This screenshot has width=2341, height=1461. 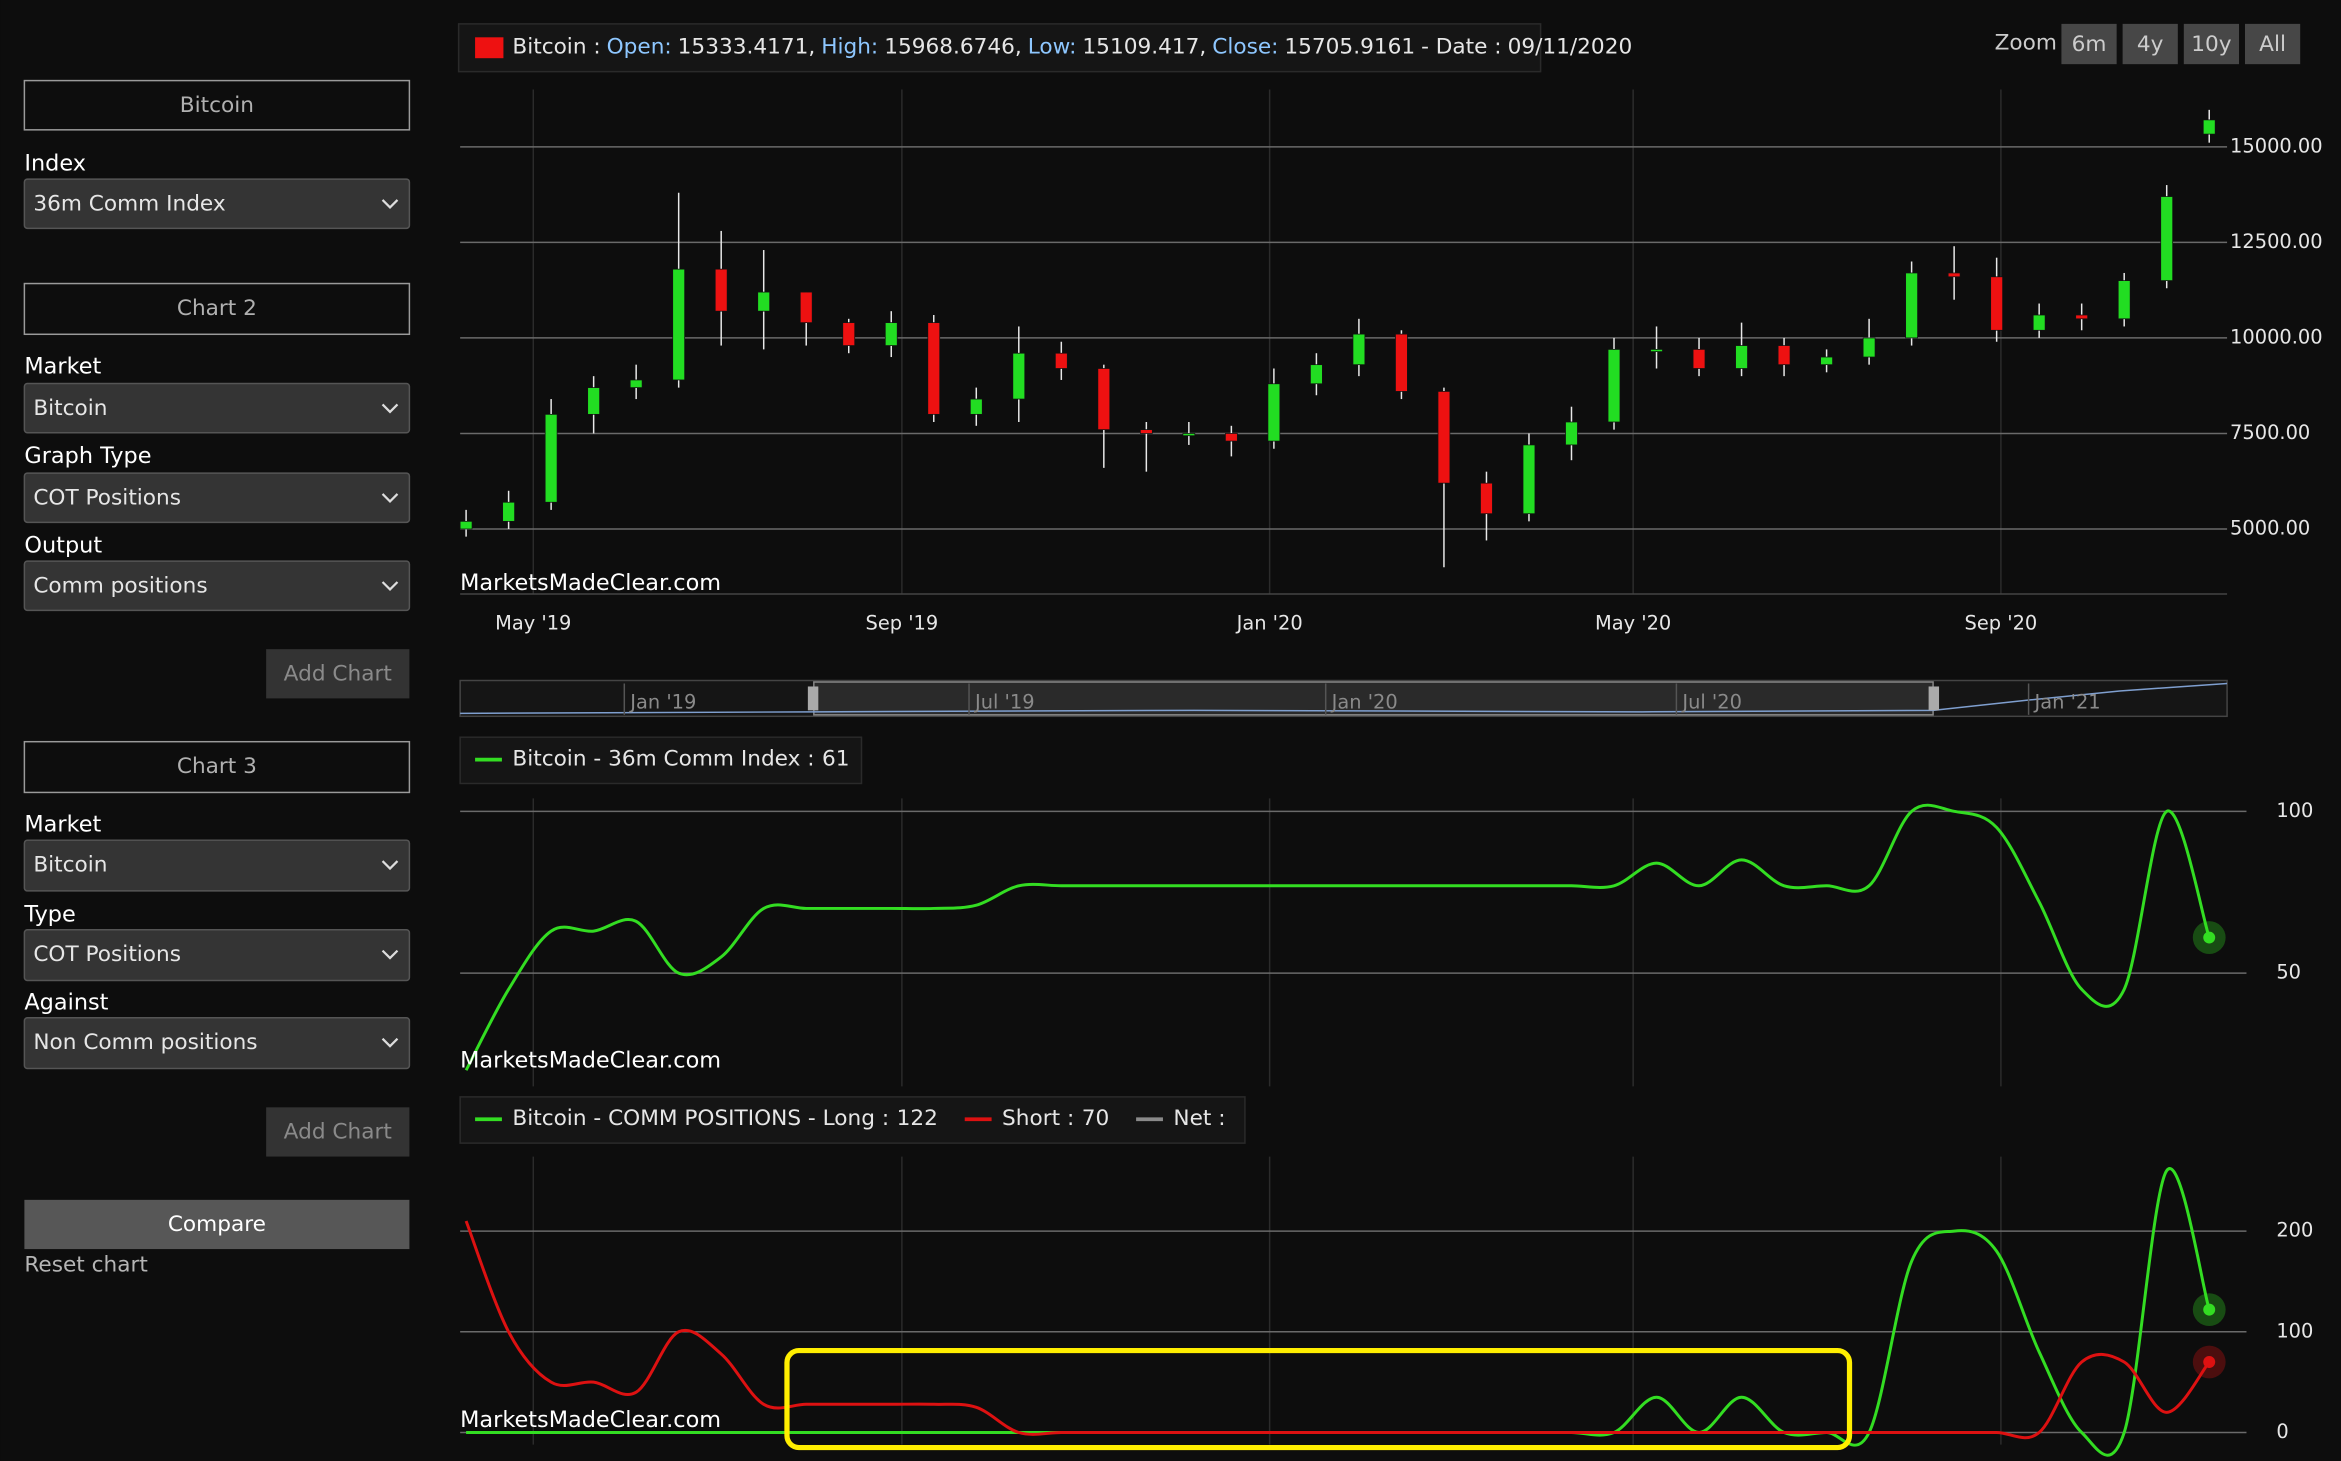 What do you see at coordinates (1269, 622) in the screenshot?
I see `x-tick-label: Jan '20` at bounding box center [1269, 622].